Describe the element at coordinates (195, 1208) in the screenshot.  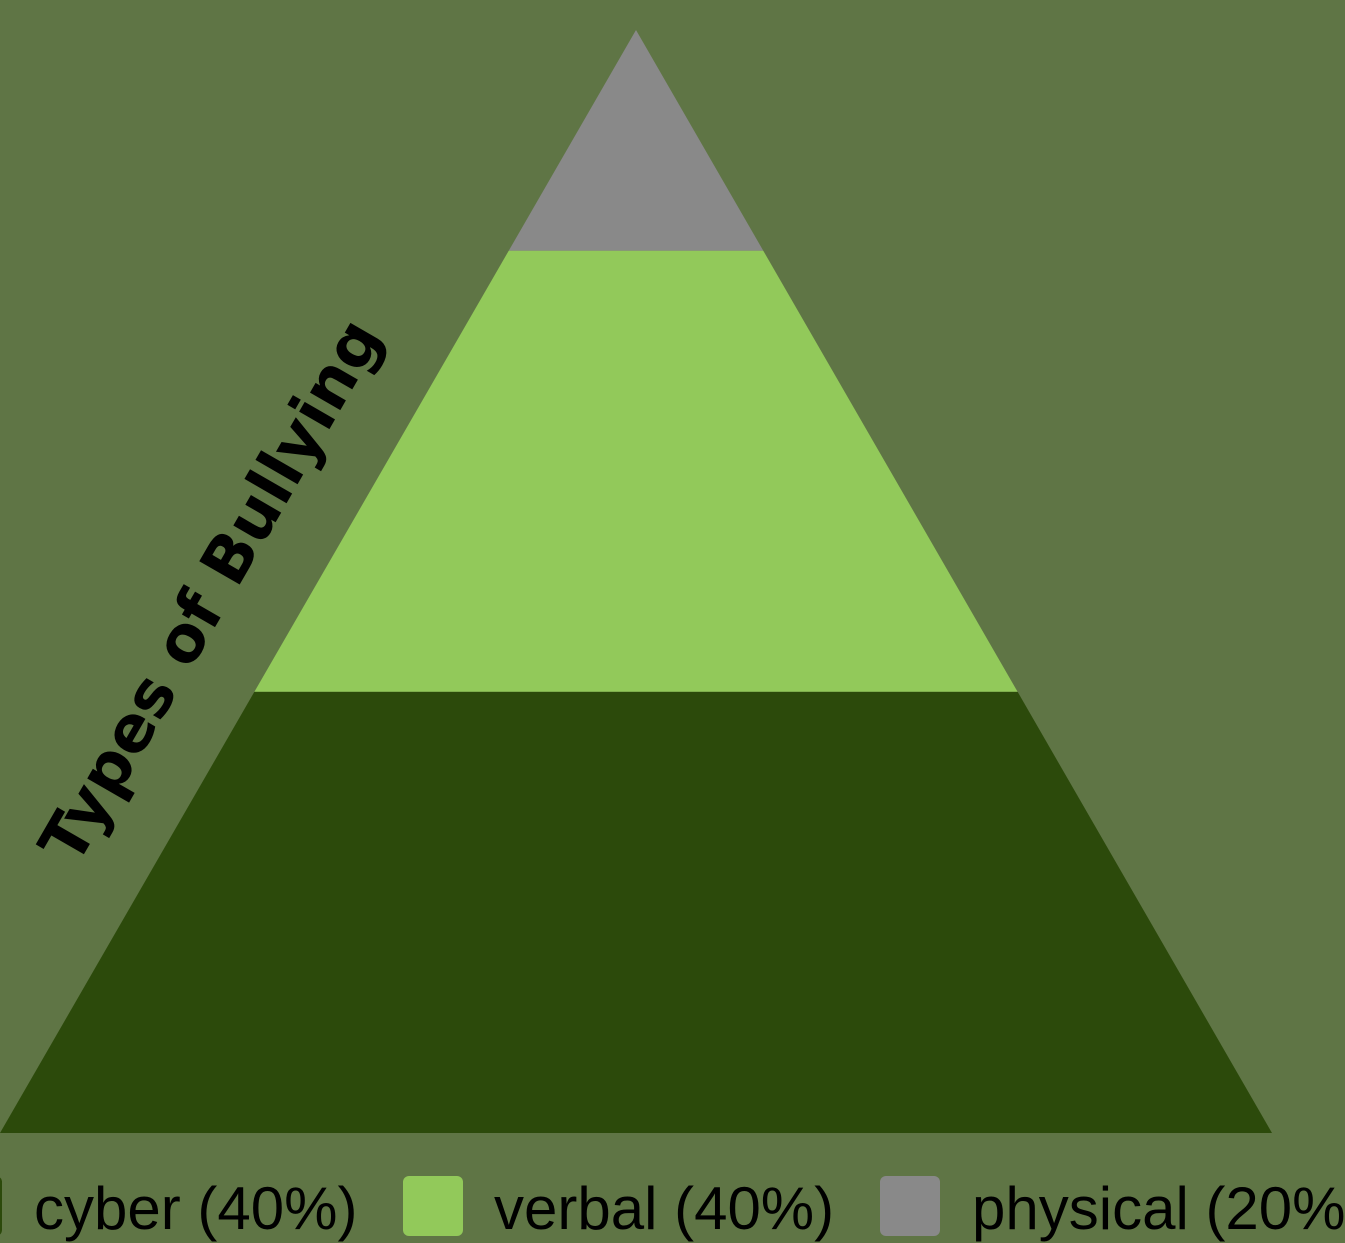
I see `legend-label-cyber: cyber (40%)` at that location.